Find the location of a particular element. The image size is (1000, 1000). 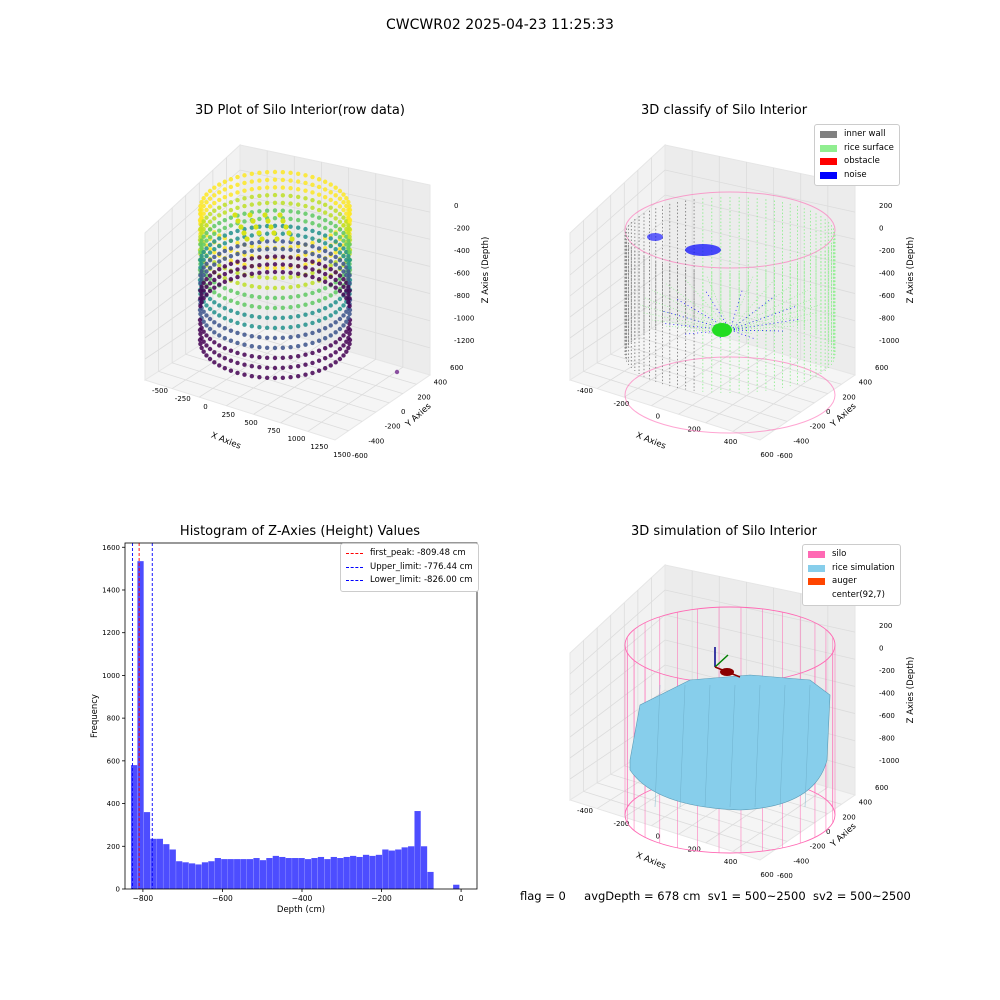

surface-center is located at coordinates (722, 330).